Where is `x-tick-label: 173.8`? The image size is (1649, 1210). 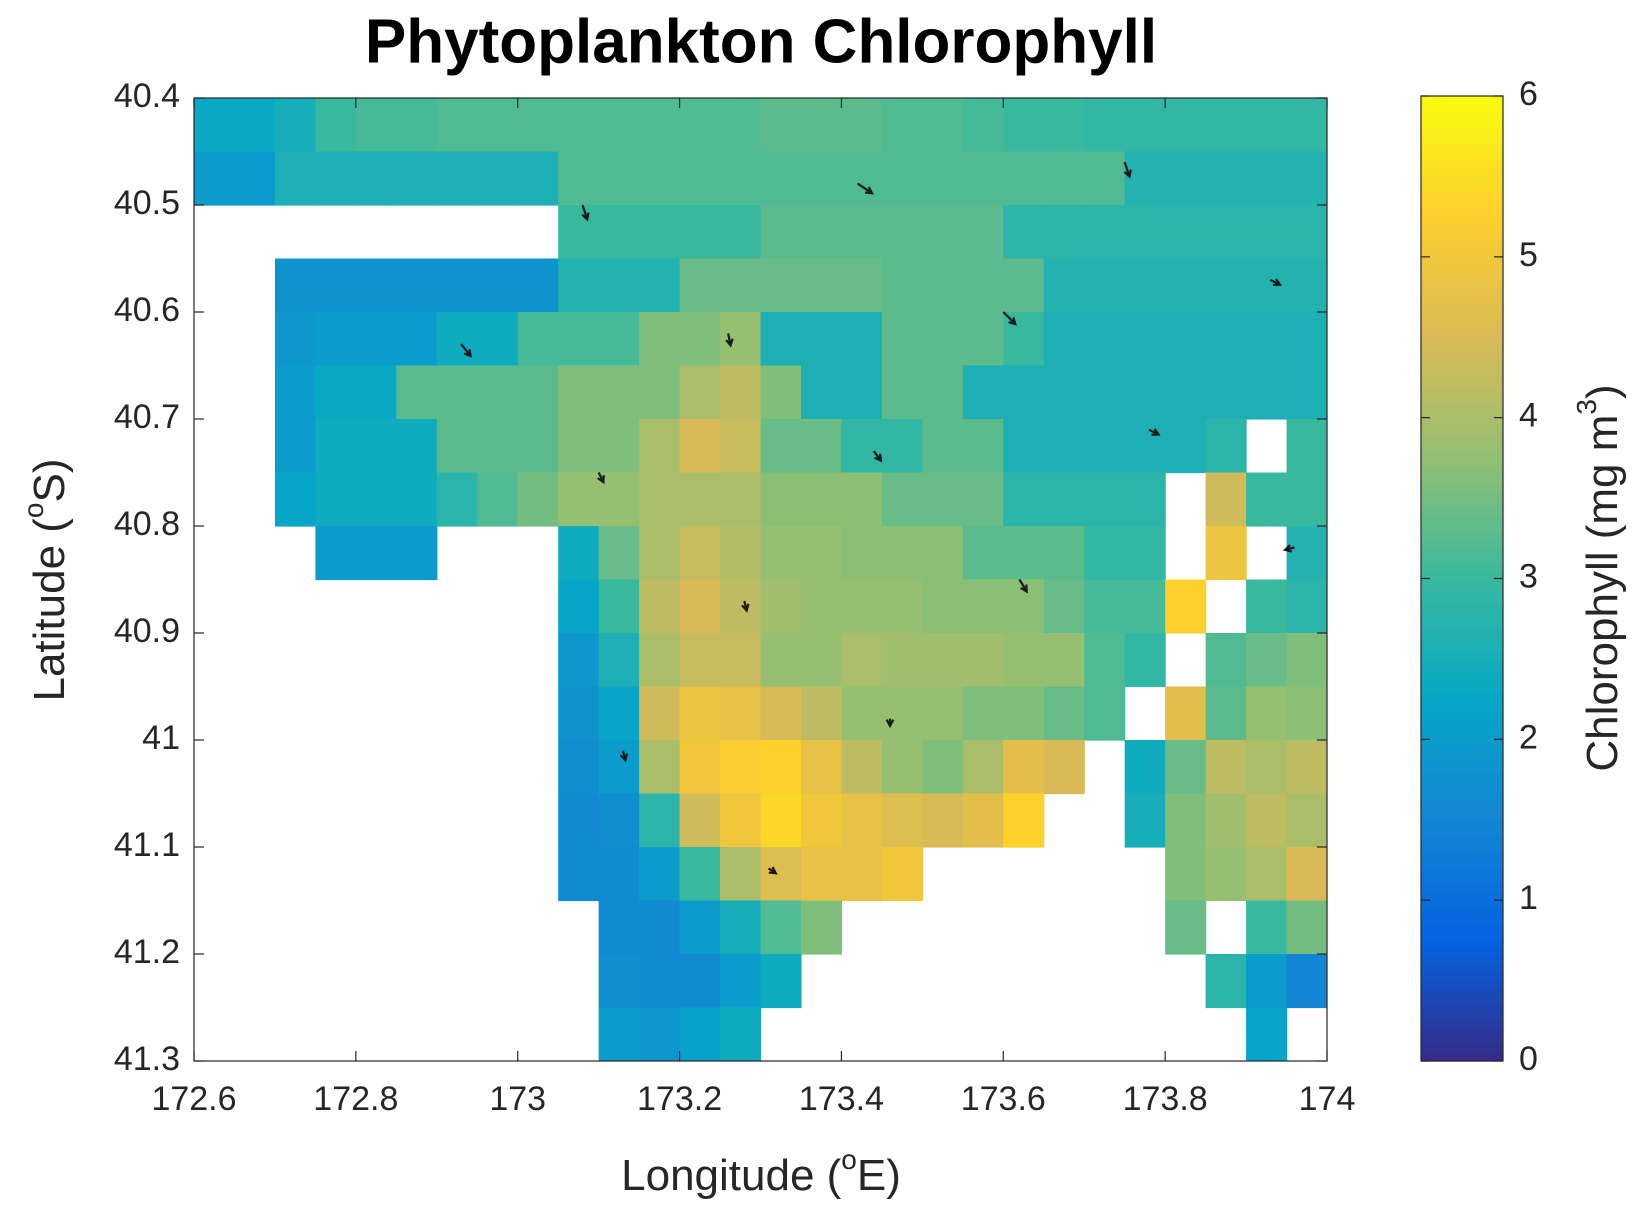
x-tick-label: 173.8 is located at coordinates (1165, 1099).